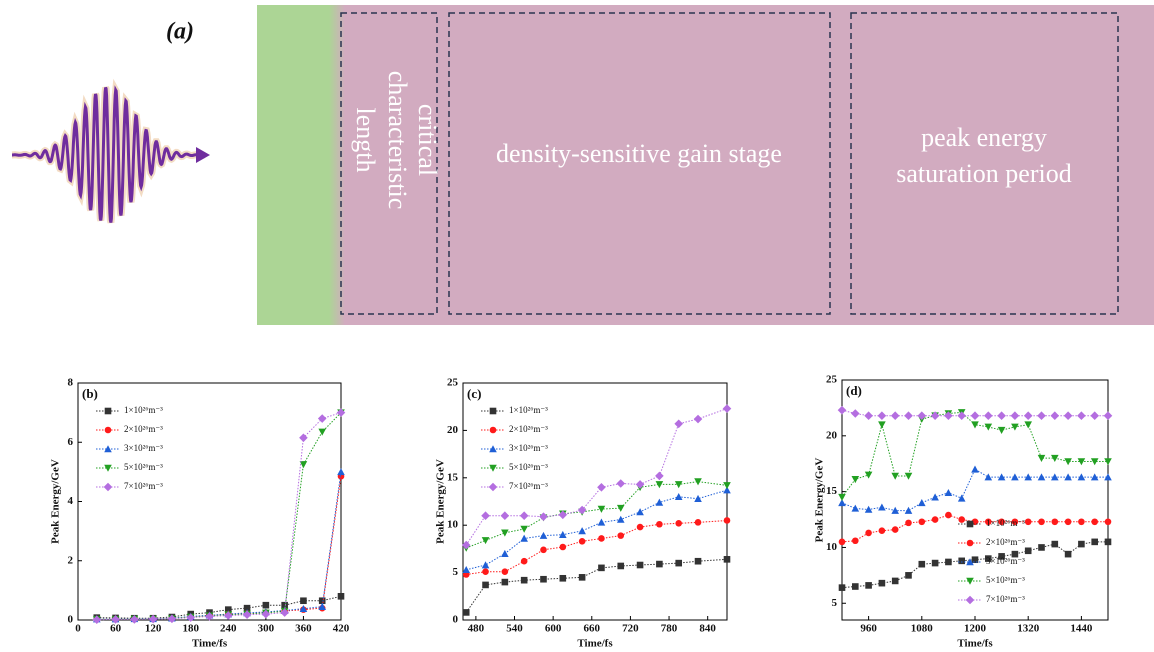 Image resolution: width=1154 pixels, height=652 pixels. What do you see at coordinates (1005, 542) in the screenshot?
I see `legend-label: 2×10²⁶m⁻³` at bounding box center [1005, 542].